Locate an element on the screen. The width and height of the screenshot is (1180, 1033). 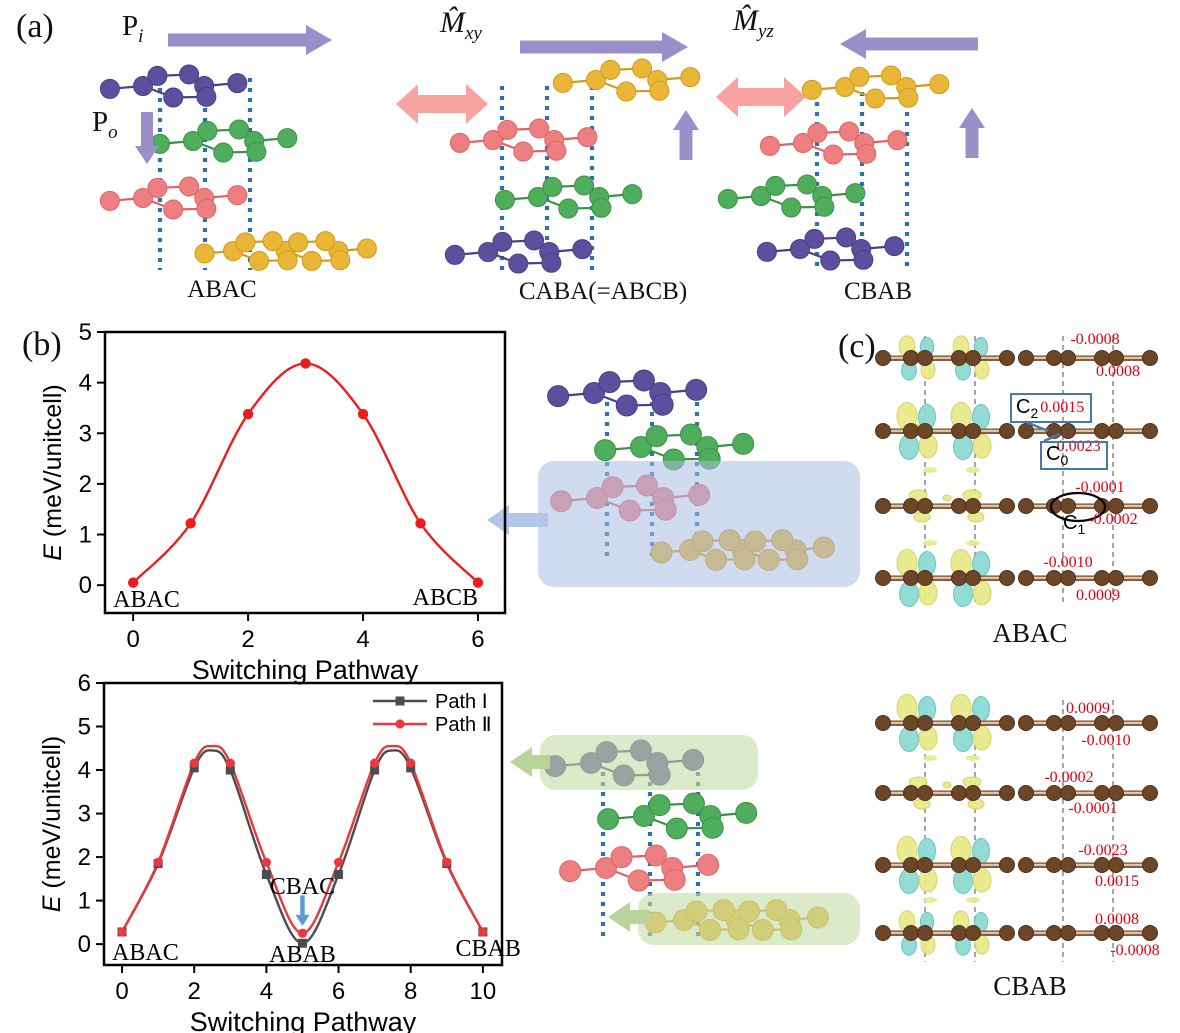
stack-structure-a1 is located at coordinates (572, 166).